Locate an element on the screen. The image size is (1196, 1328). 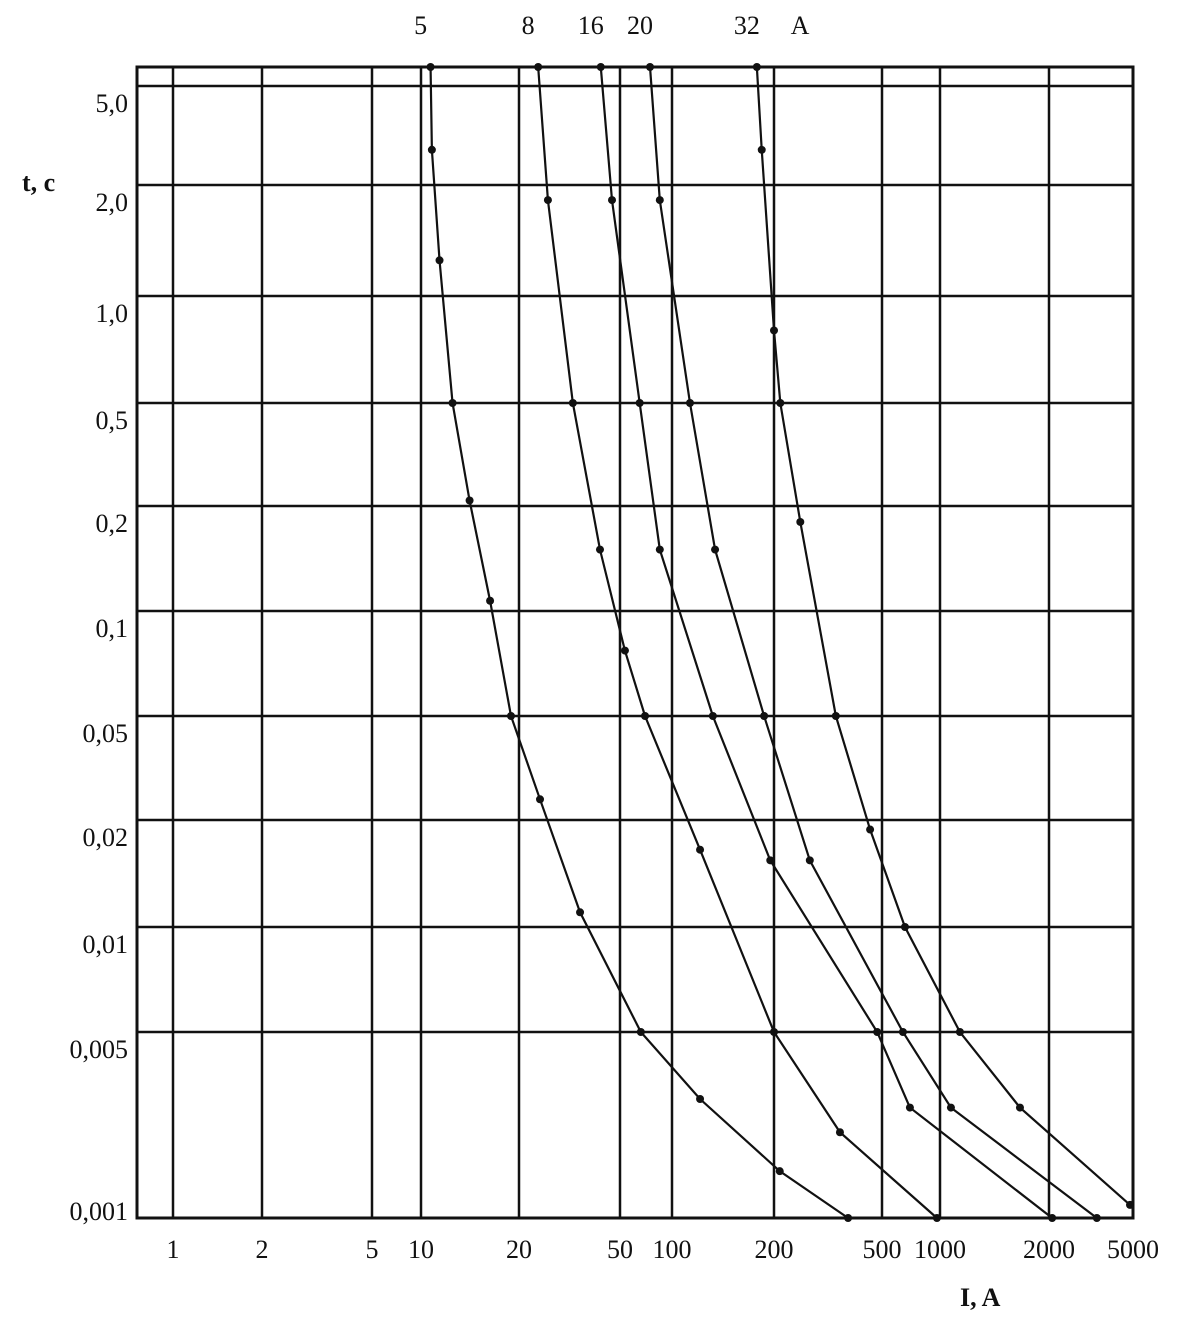
y-axis-label: t, c is located at coordinates (38, 182).